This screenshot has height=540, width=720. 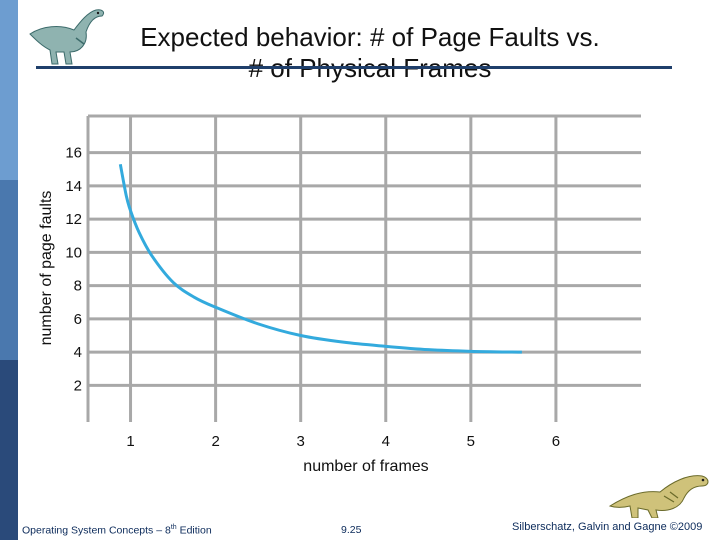 What do you see at coordinates (67, 37) in the screenshot?
I see `dinosaur-logo-top` at bounding box center [67, 37].